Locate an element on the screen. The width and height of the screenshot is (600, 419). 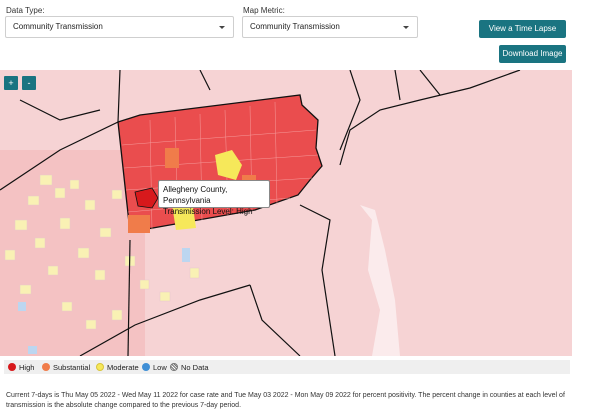
low-dot-icon is located at coordinates (146, 367).